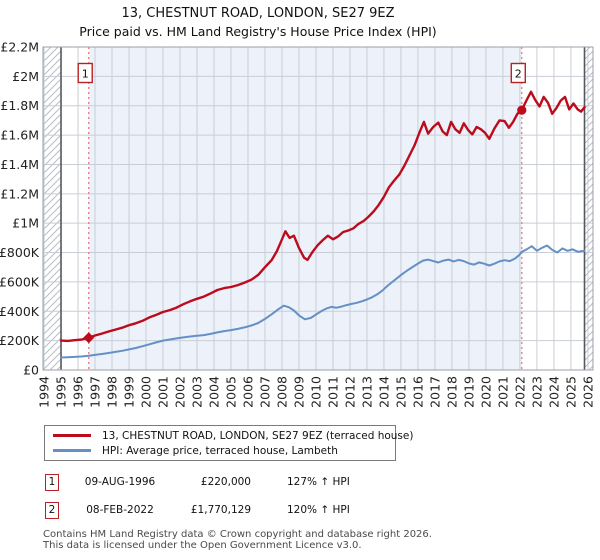 The image size is (600, 560). What do you see at coordinates (468, 392) in the screenshot?
I see `svg-text: 2019` at bounding box center [468, 392].